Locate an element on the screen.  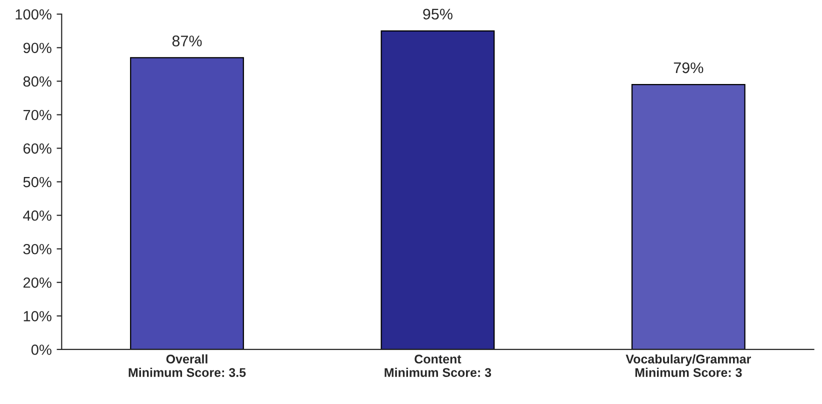
y-tick-label: 10% is located at coordinates (38, 316).